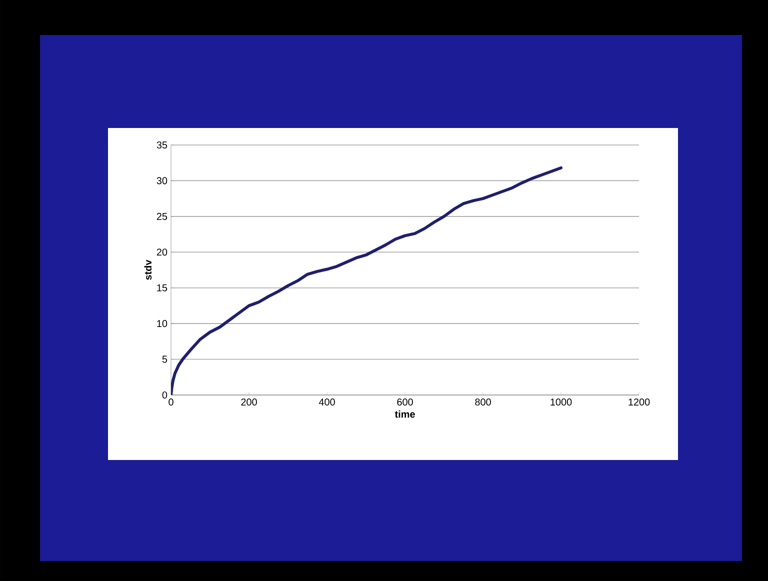  What do you see at coordinates (171, 402) in the screenshot?
I see `x-tick-label: 0` at bounding box center [171, 402].